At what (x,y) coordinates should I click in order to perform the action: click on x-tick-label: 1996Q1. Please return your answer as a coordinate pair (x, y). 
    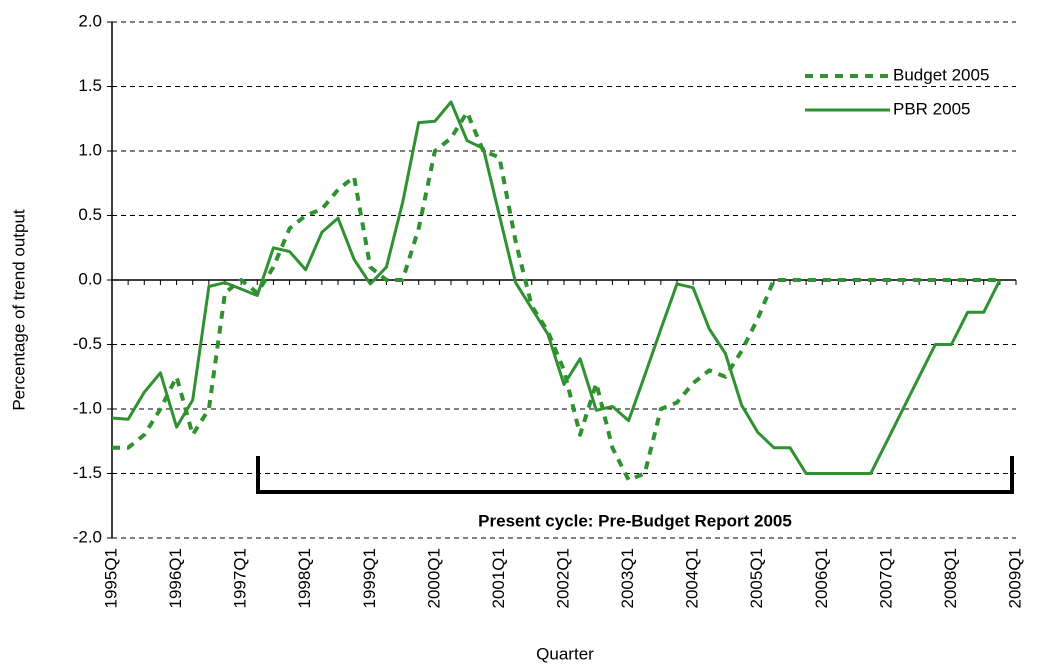
    Looking at the image, I should click on (175, 578).